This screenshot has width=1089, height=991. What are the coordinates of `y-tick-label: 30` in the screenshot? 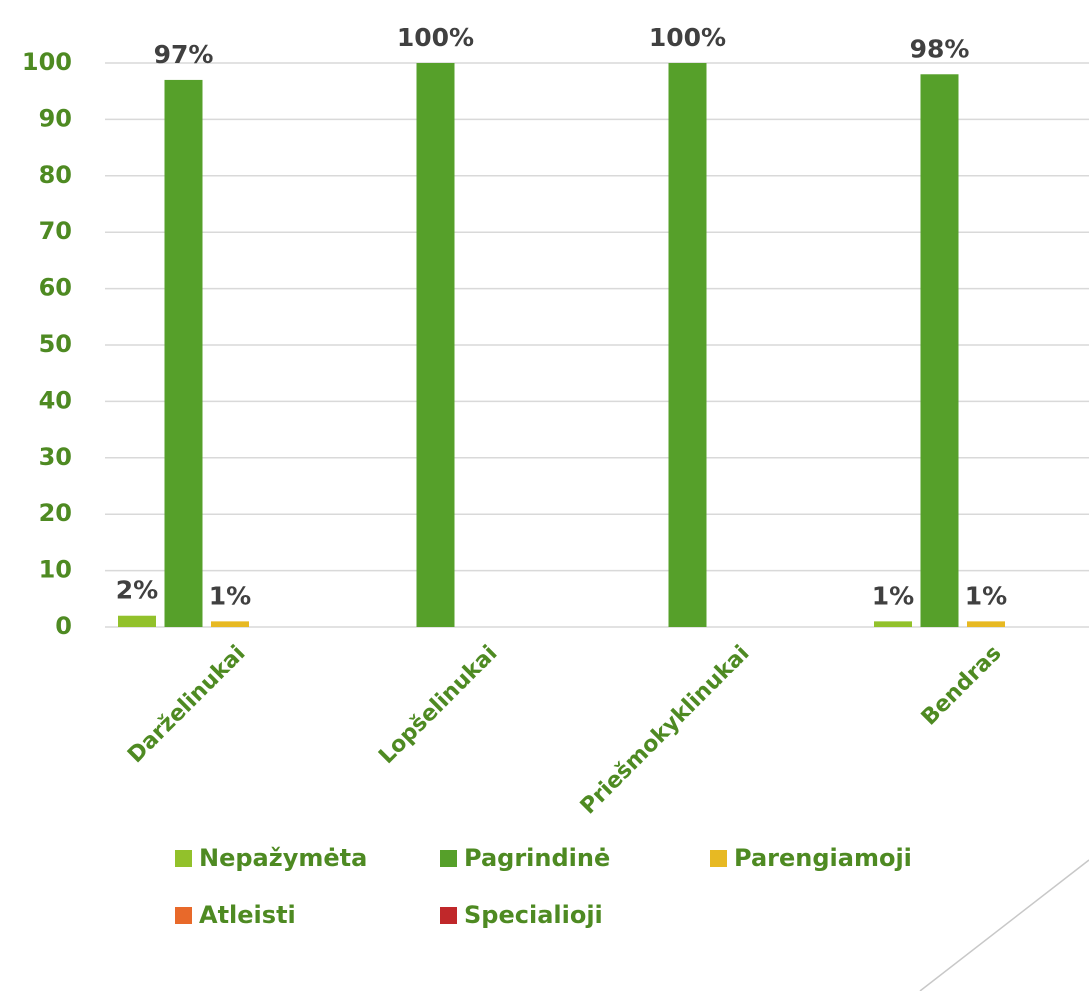 It's located at (55, 457).